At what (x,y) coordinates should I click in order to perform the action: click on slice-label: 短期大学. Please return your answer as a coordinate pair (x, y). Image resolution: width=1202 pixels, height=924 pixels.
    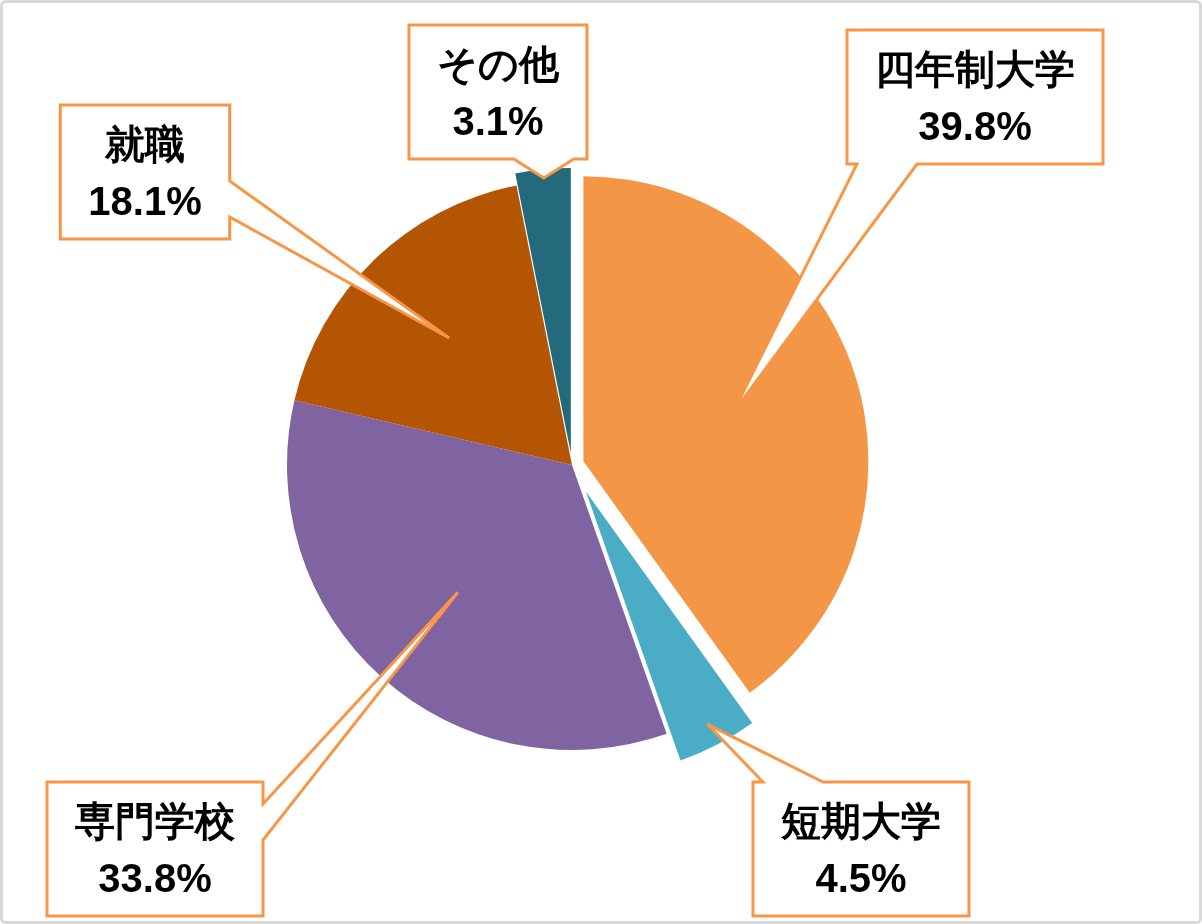
    Looking at the image, I should click on (860, 820).